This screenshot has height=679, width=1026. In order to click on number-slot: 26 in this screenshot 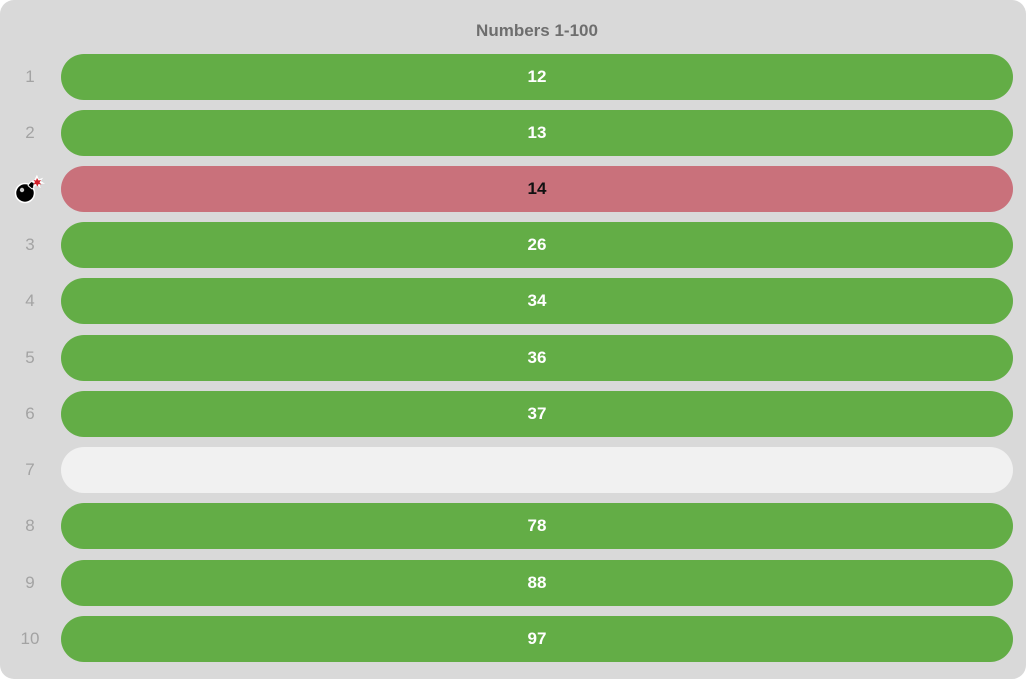, I will do `click(537, 245)`.